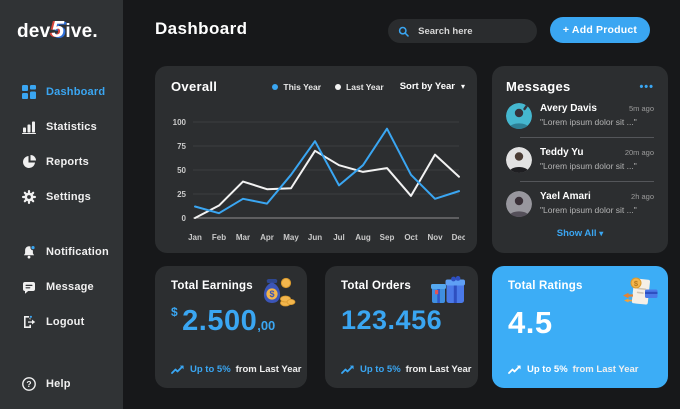 This screenshot has width=680, height=409. I want to click on app-logo: dev5ive., so click(57, 29).